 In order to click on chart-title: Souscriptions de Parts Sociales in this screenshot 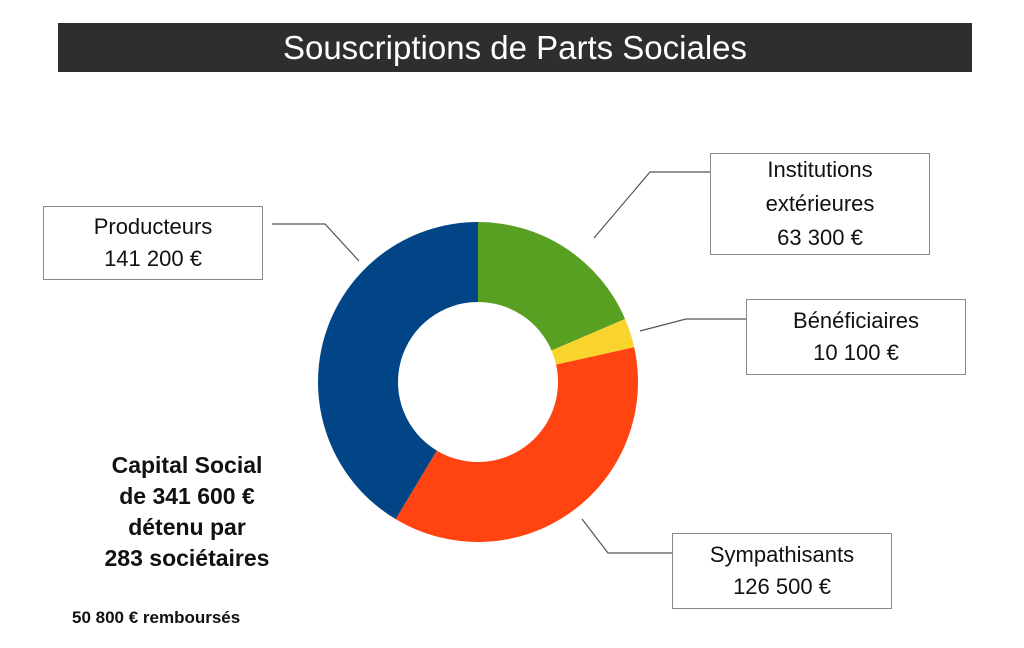, I will do `click(515, 47)`.